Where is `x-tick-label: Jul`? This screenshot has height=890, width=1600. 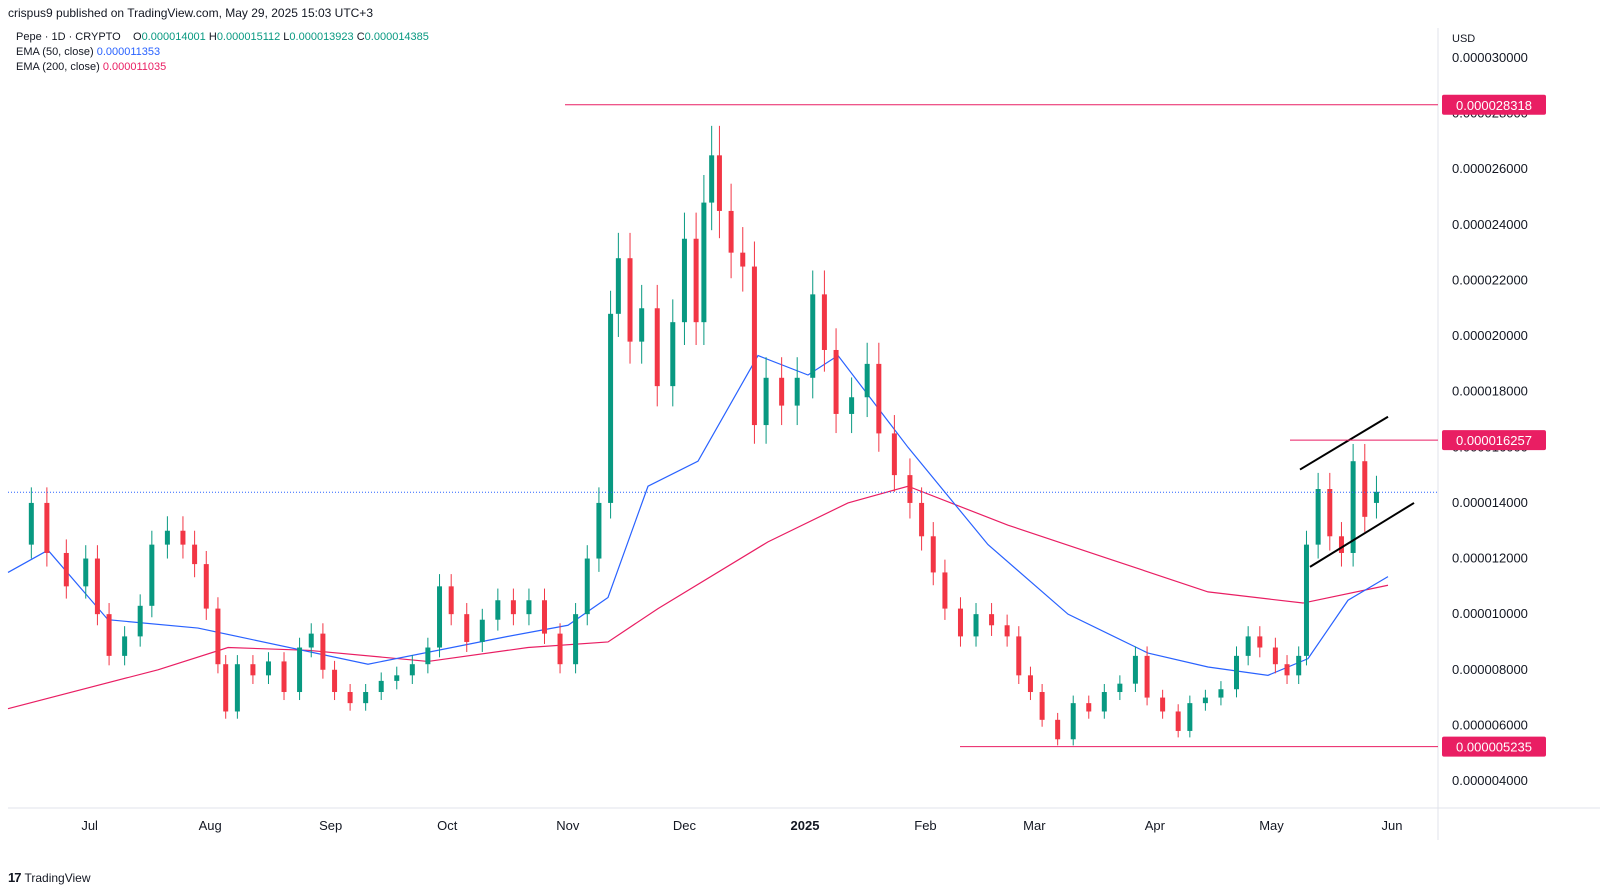 x-tick-label: Jul is located at coordinates (89, 825).